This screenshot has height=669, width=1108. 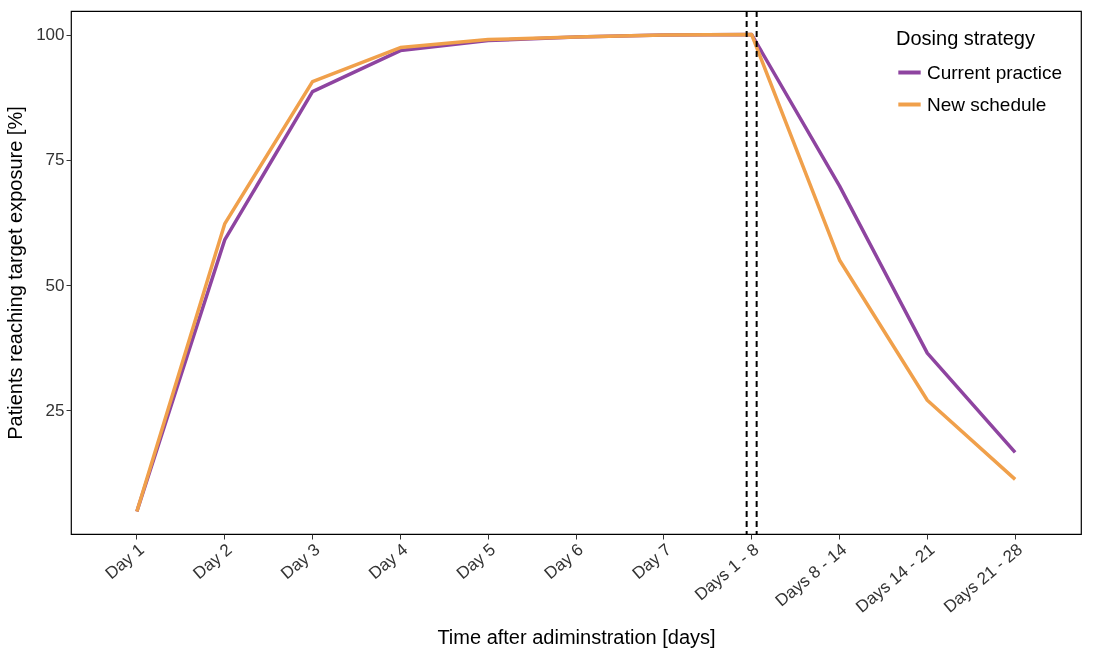 I want to click on y-tick-label: 75, so click(x=55, y=160).